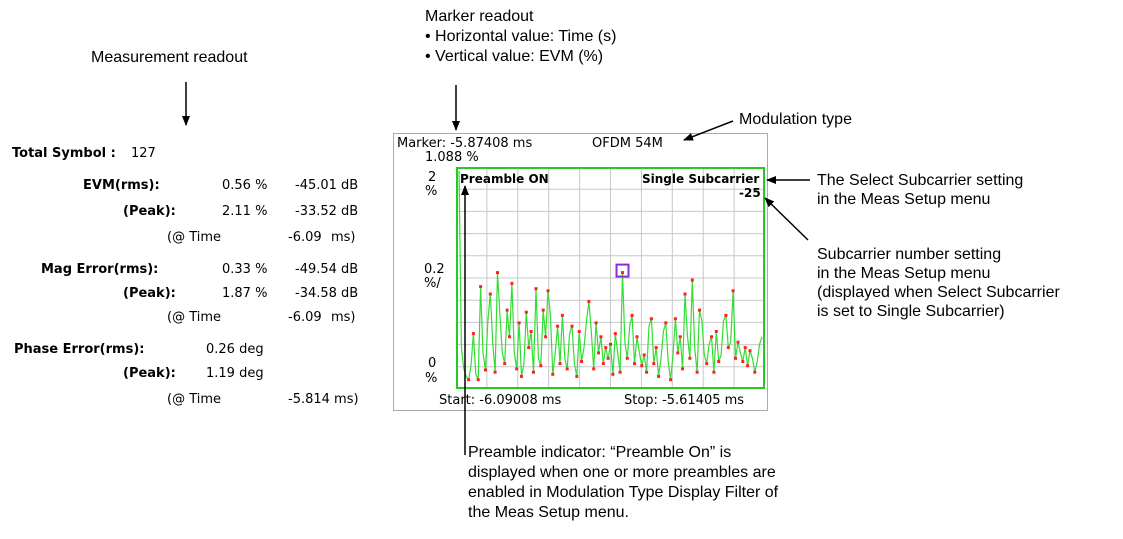  I want to click on select-subcarrier-indicator: Single Subcarrier, so click(701, 179).